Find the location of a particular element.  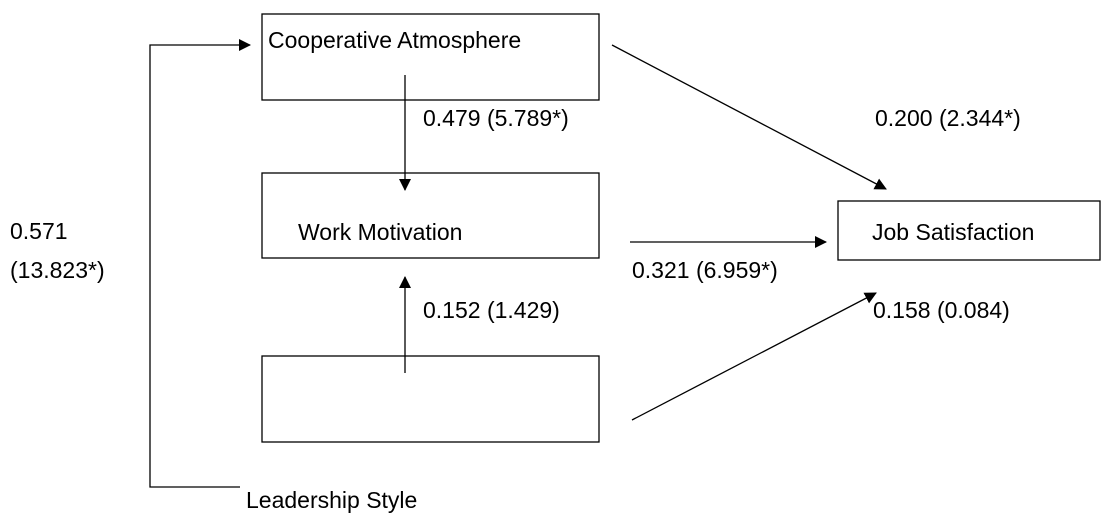

node-label: Job Satisfaction is located at coordinates (953, 232).